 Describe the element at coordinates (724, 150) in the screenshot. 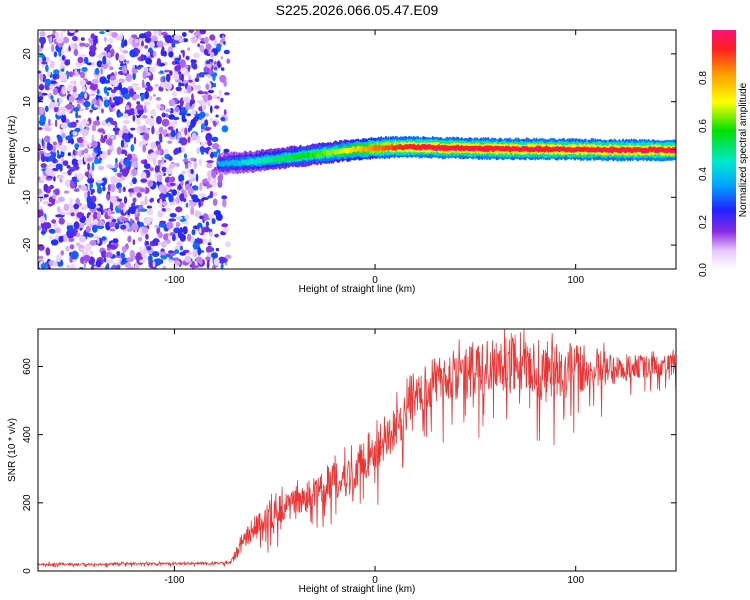

I see `colorbar-scale` at that location.